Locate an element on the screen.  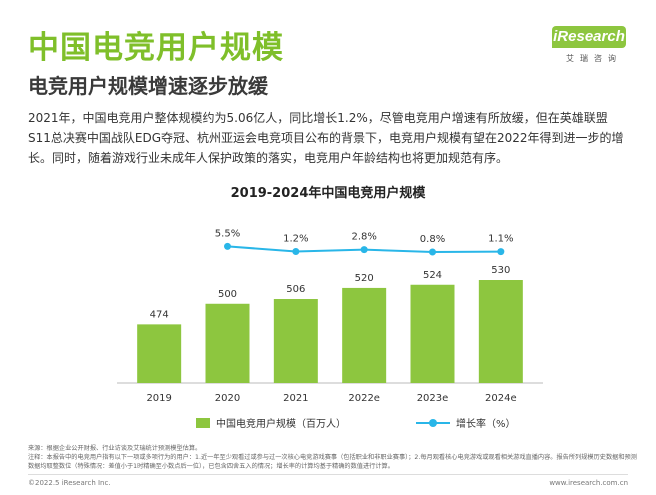
legend-label-users: 中国电竞用户规模（百万人） is located at coordinates (281, 424).